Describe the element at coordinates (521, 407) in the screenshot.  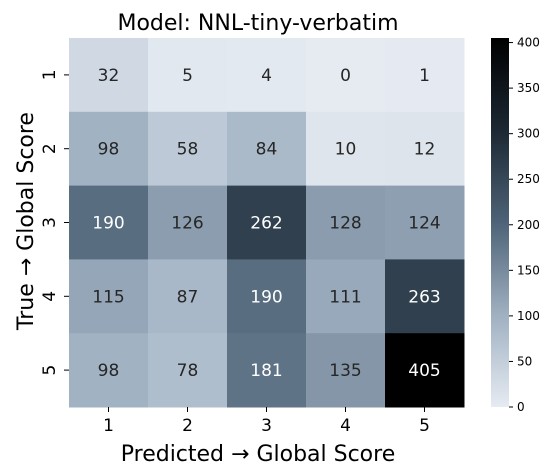
I see `colorbar-tick-label: 0` at that location.